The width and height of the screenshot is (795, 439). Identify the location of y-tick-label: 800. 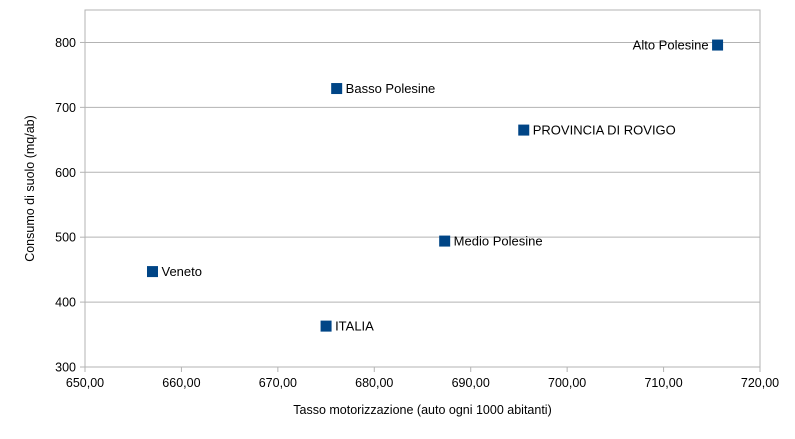
(65, 43).